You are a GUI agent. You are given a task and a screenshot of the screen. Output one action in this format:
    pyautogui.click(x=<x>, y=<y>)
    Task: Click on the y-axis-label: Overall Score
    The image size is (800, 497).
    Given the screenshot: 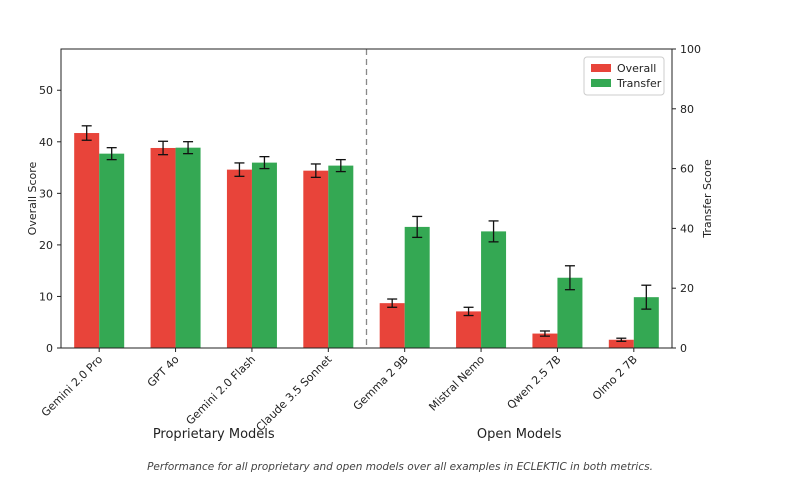 What is the action you would take?
    pyautogui.click(x=32, y=198)
    